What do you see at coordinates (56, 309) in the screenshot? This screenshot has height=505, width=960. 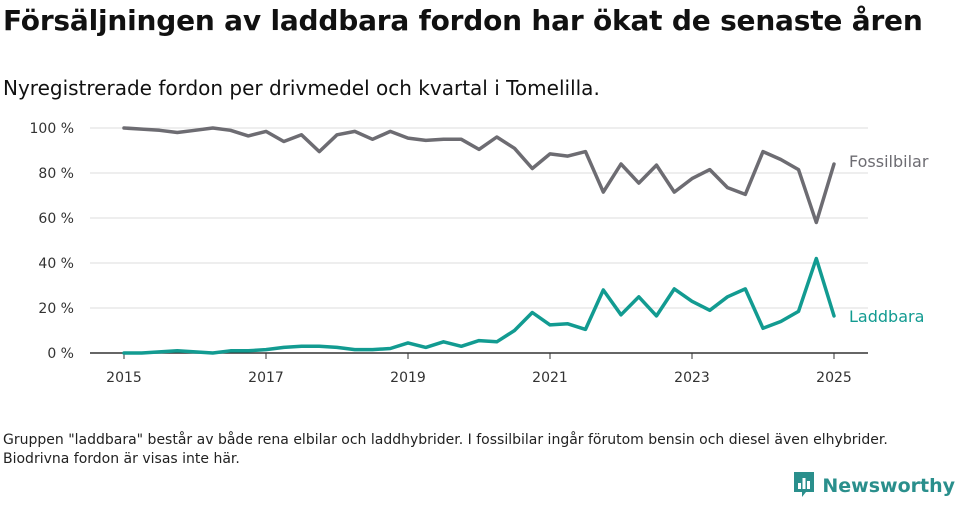 I see `y-tick-label: 20 %` at bounding box center [56, 309].